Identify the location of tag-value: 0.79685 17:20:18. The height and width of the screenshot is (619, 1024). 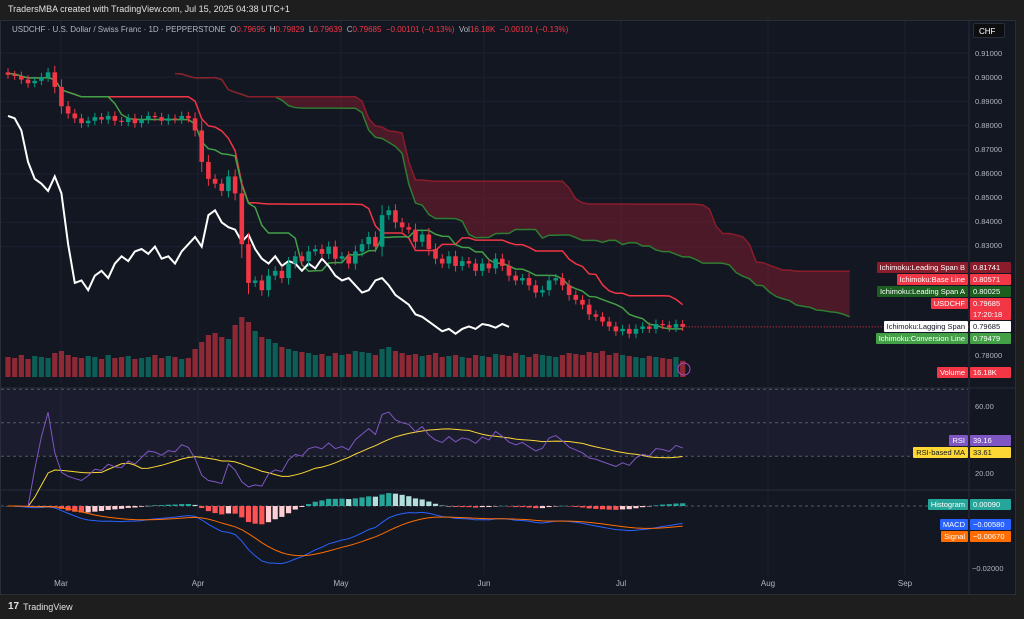
(990, 309).